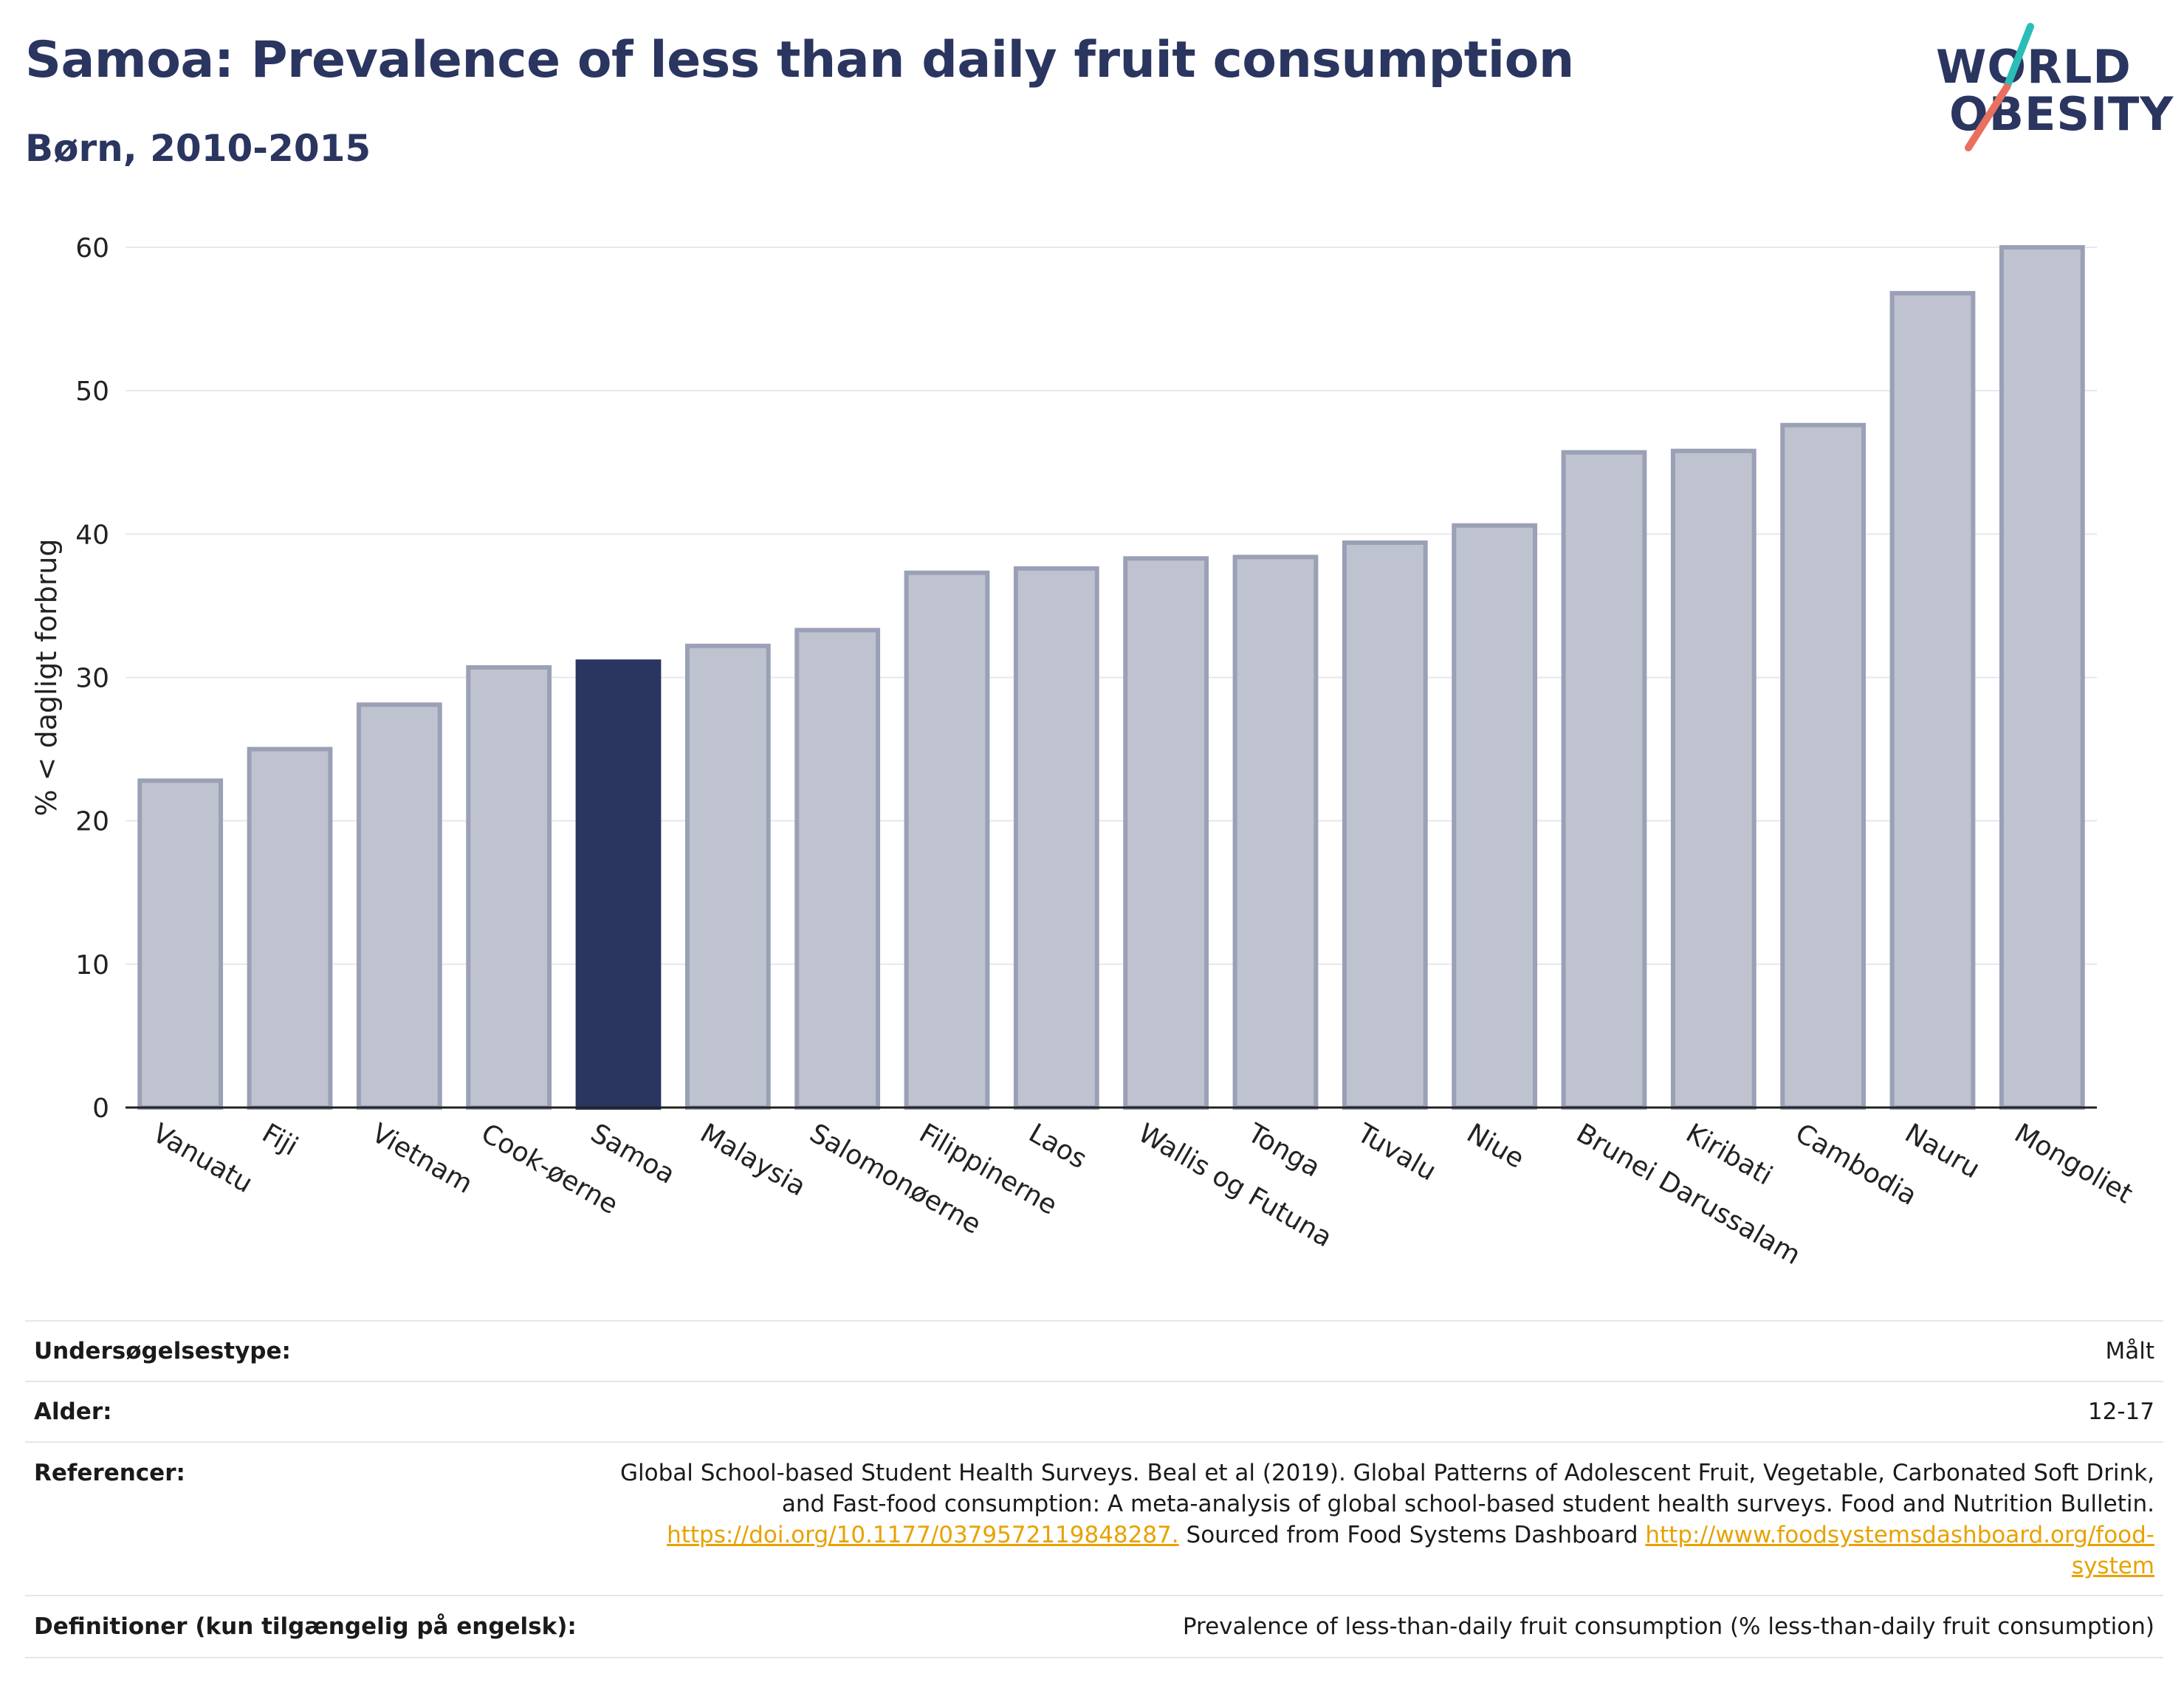 The height and width of the screenshot is (1696, 2184). What do you see at coordinates (1856, 1165) in the screenshot?
I see `x-tick-label: Cambodia` at bounding box center [1856, 1165].